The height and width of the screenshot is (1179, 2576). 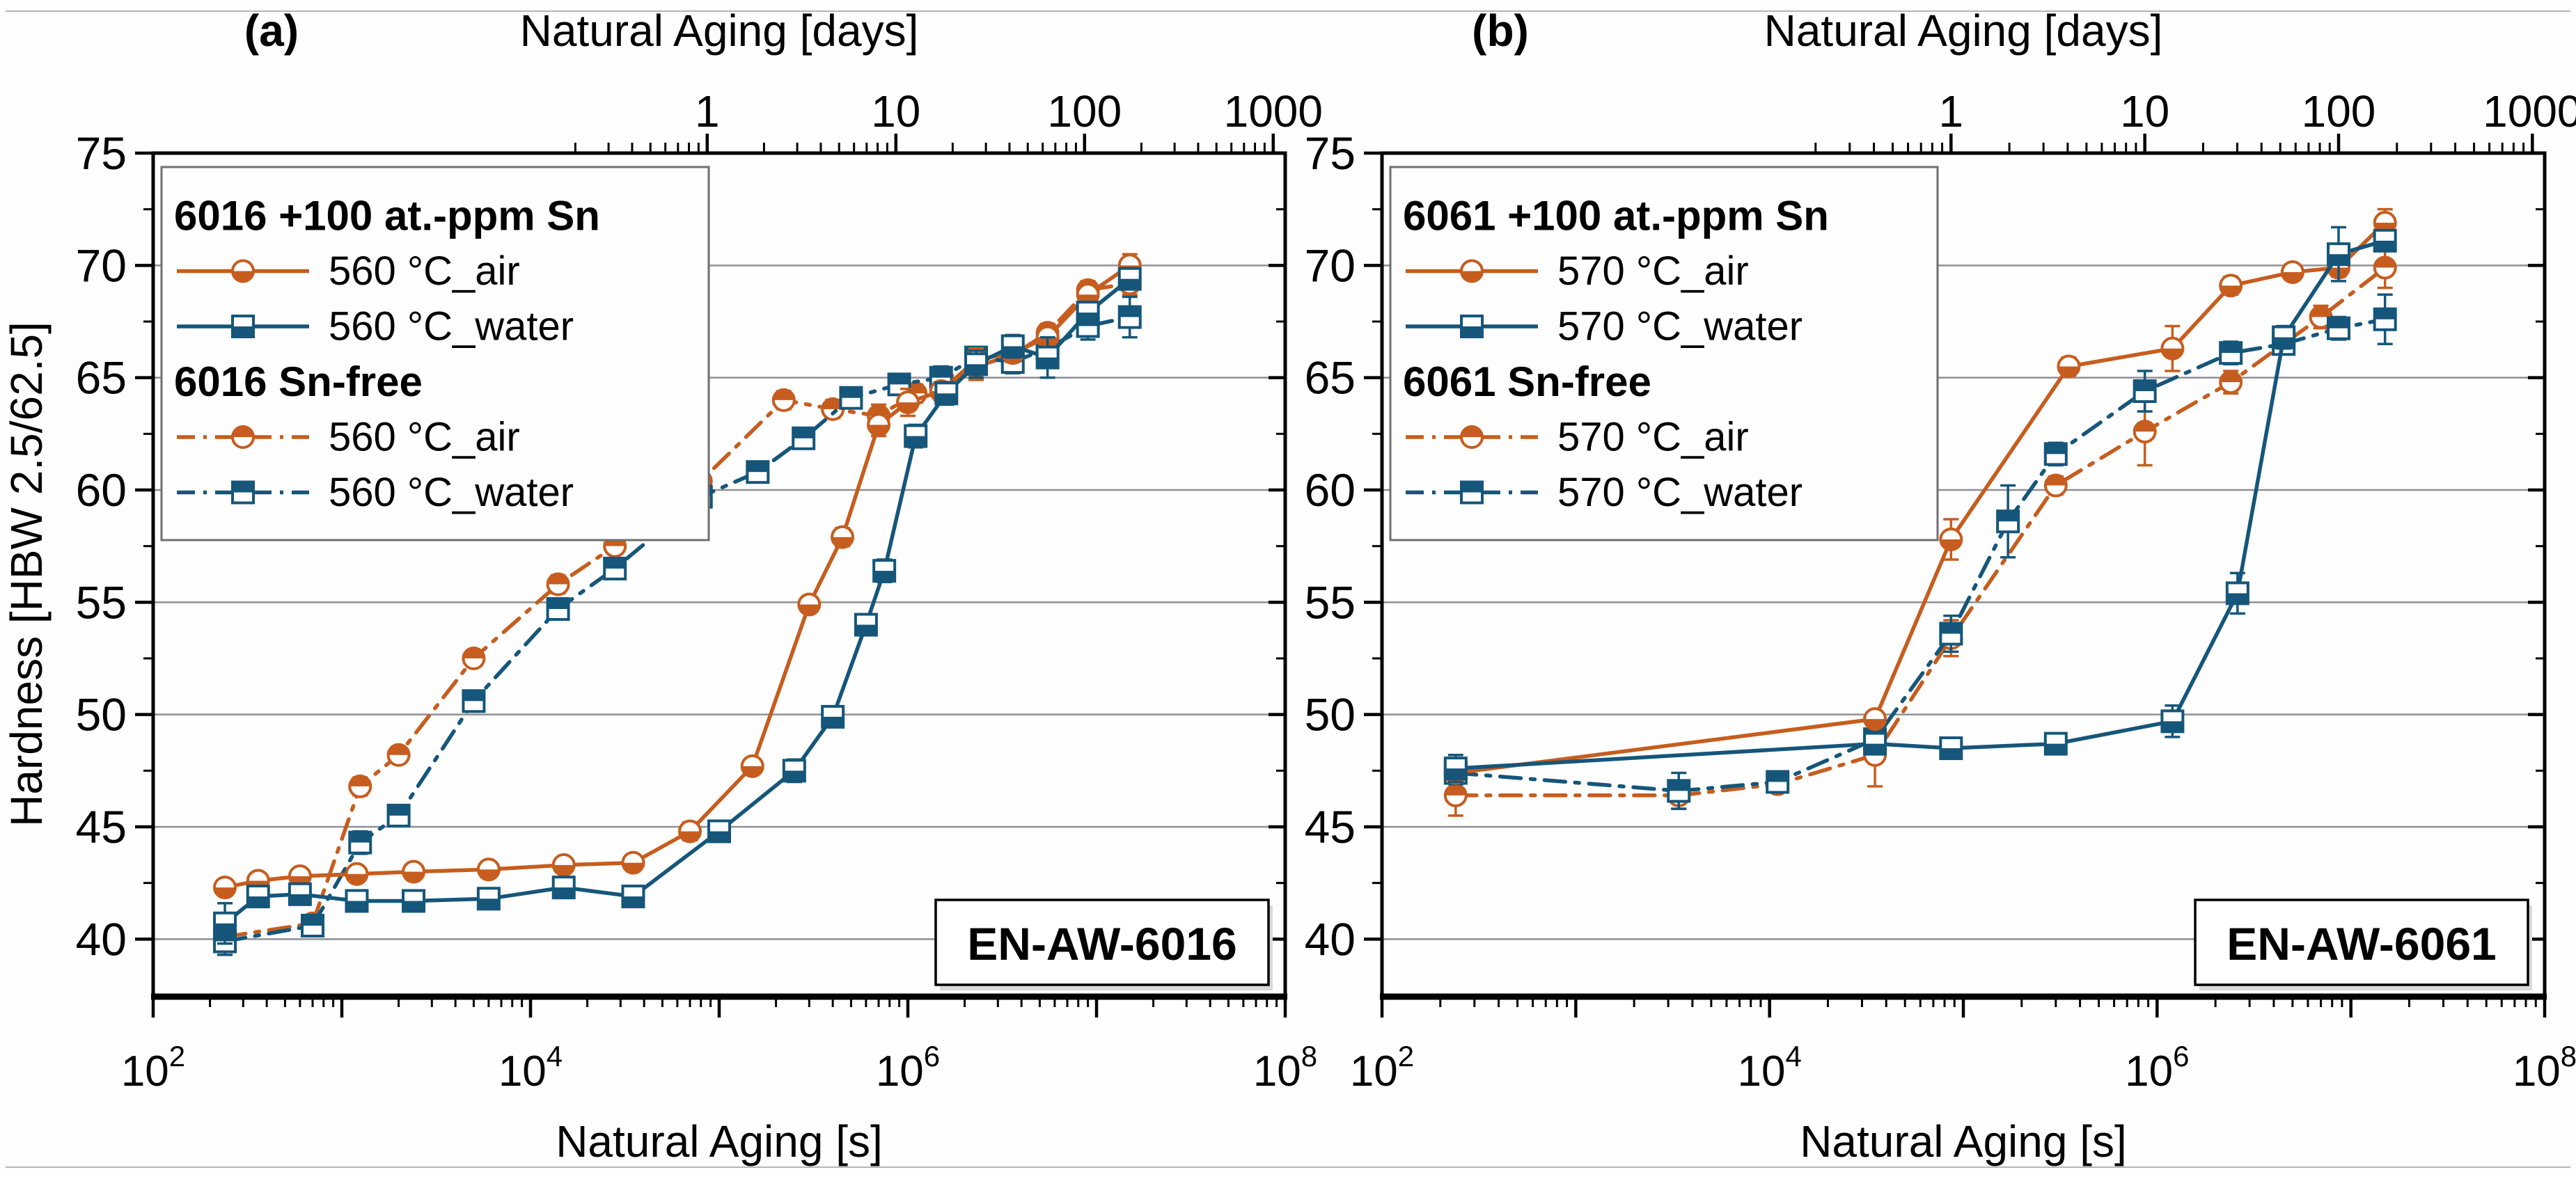 What do you see at coordinates (1330, 827) in the screenshot?
I see `y-tick-label: 45` at bounding box center [1330, 827].